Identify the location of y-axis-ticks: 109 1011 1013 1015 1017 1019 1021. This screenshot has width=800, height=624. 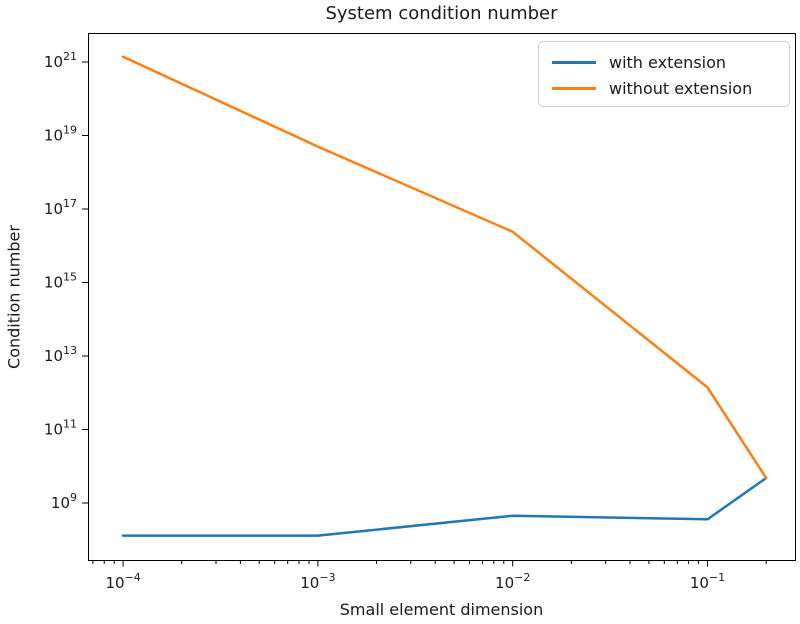
(66, 281).